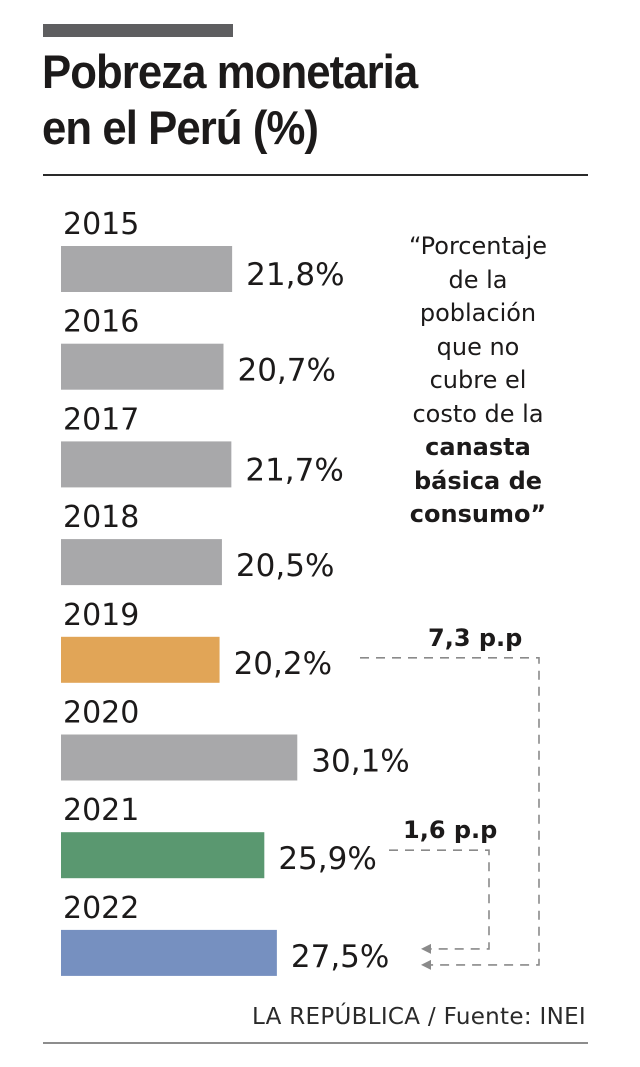  Describe the element at coordinates (101, 419) in the screenshot. I see `category-label: 2017` at that location.